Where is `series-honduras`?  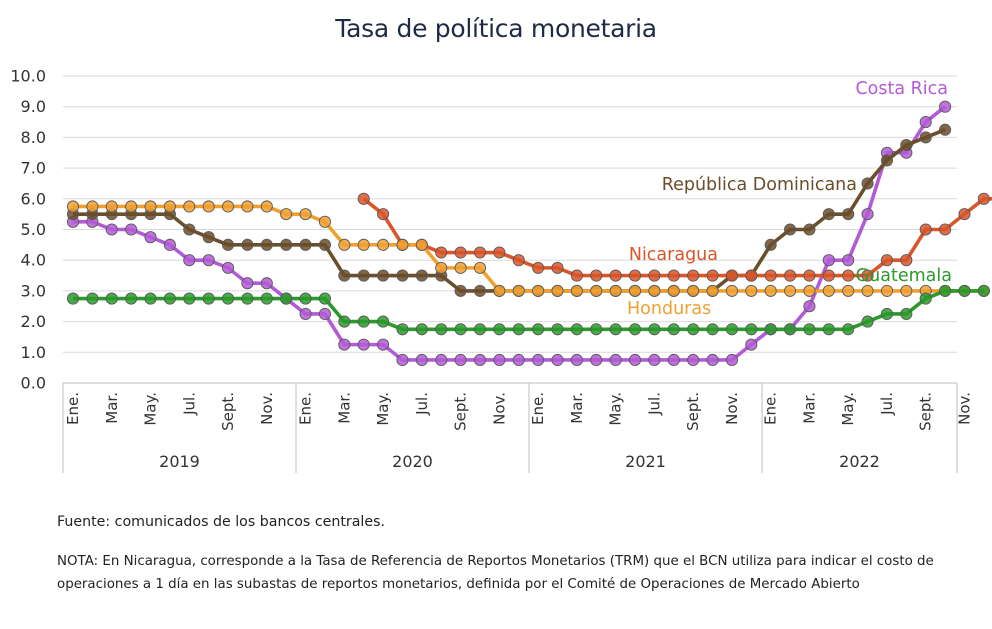 series-honduras is located at coordinates (528, 248).